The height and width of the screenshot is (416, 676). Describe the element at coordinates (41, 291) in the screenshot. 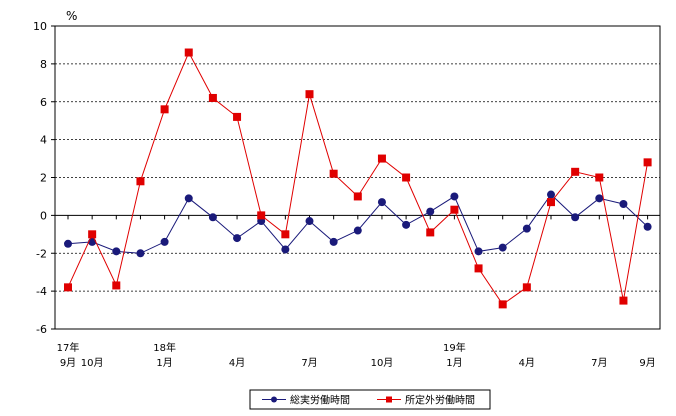

I see `y-tick-label: -4` at that location.